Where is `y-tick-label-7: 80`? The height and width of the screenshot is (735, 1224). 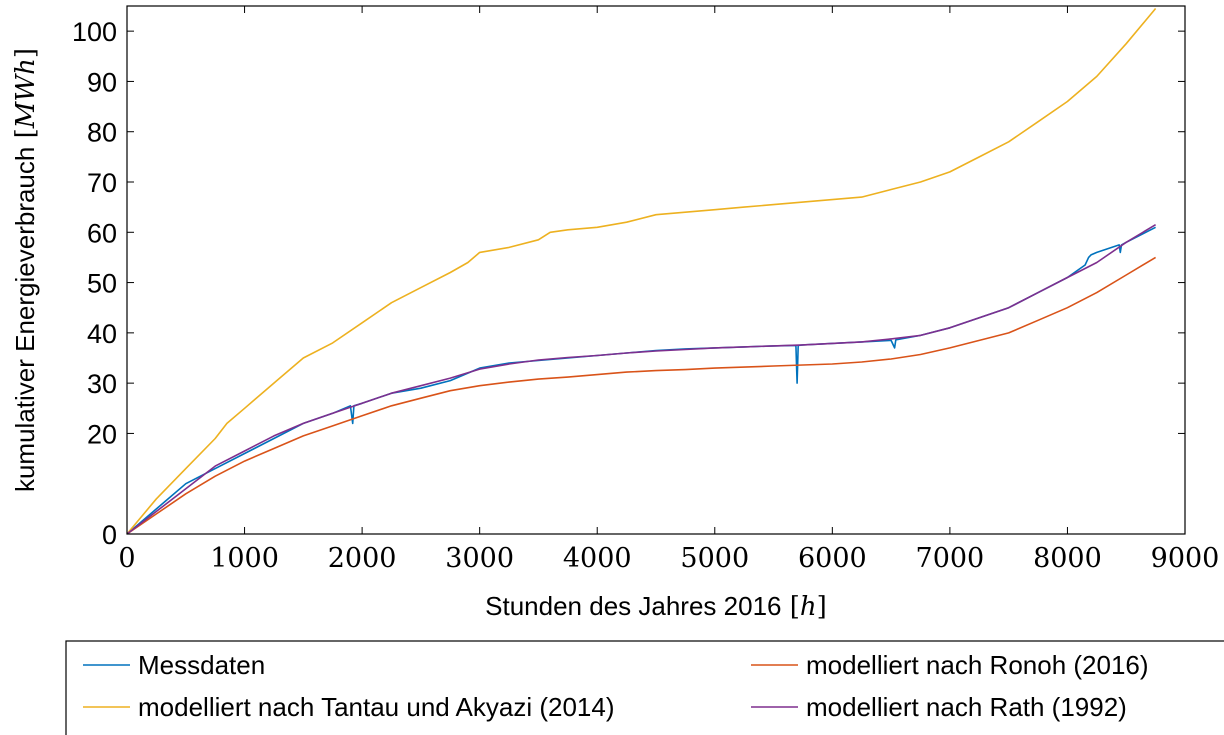 y-tick-label-7: 80 is located at coordinates (102, 133).